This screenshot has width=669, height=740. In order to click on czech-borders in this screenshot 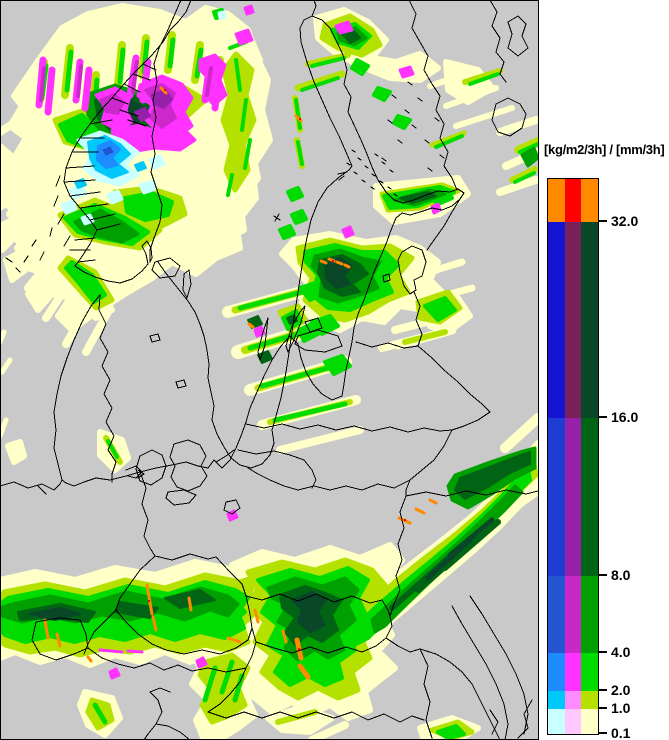, I will do `click(184, 604)`.